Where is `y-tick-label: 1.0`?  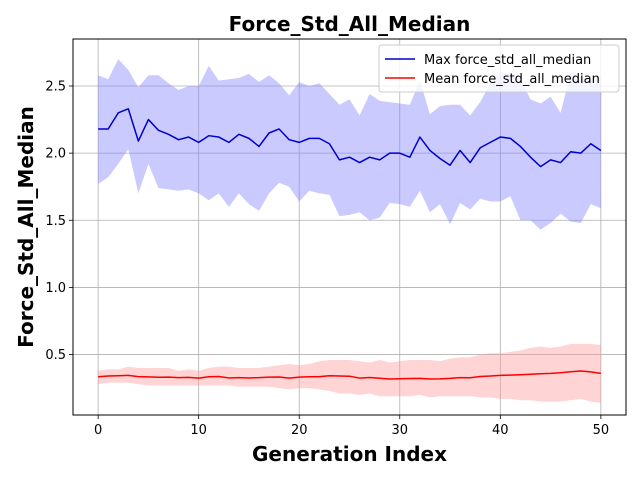
y-tick-label: 1.0 is located at coordinates (55, 288).